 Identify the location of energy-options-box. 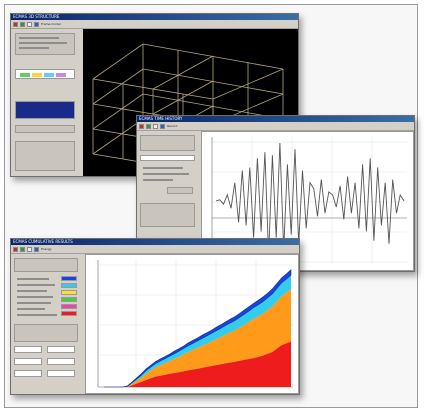
(46, 265).